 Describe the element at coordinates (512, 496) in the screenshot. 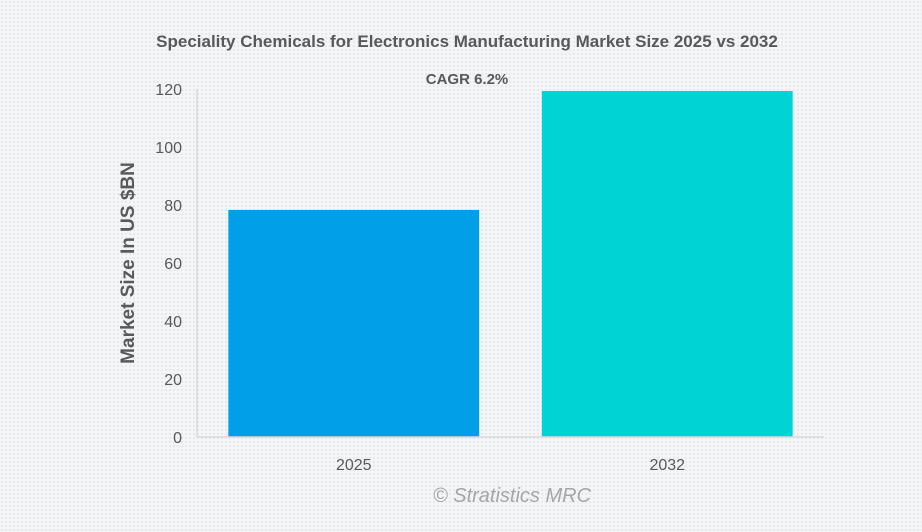

I see `credit-text: © Stratistics MRC` at that location.